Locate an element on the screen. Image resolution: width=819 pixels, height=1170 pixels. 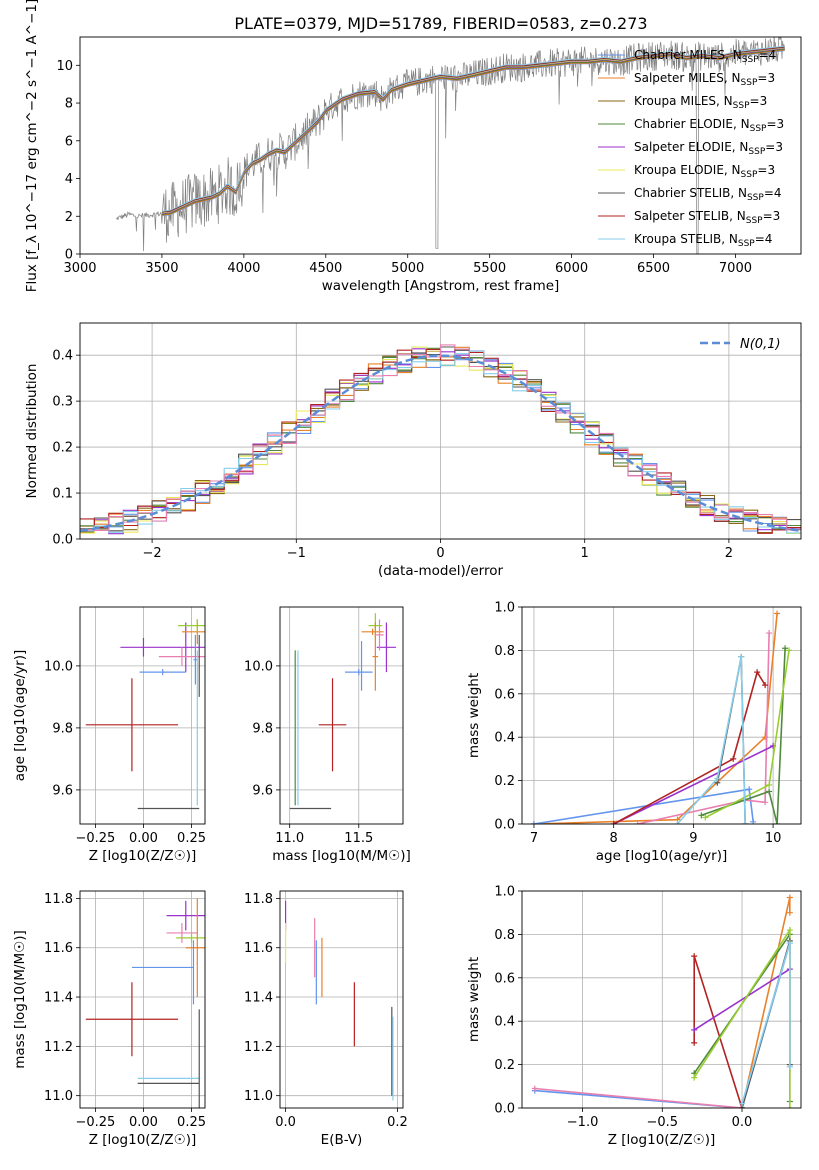
legend-label: Salpeter MILES, NSSP=3 is located at coordinates (704, 79).